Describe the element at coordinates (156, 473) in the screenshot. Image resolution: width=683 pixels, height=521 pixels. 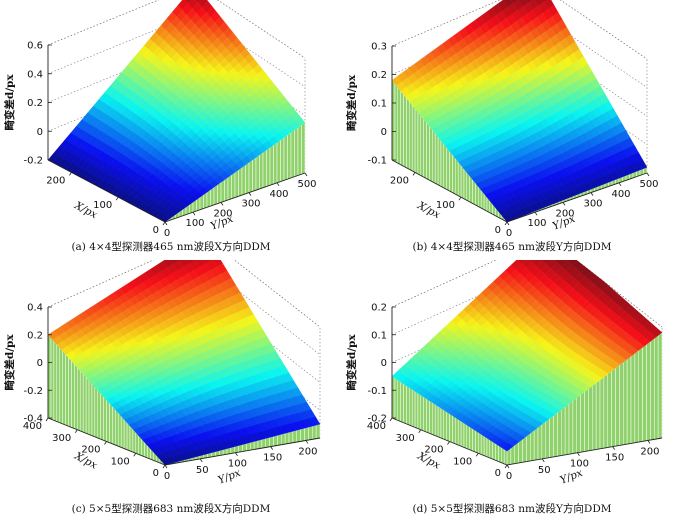
I see `x-tick-label: 0` at that location.